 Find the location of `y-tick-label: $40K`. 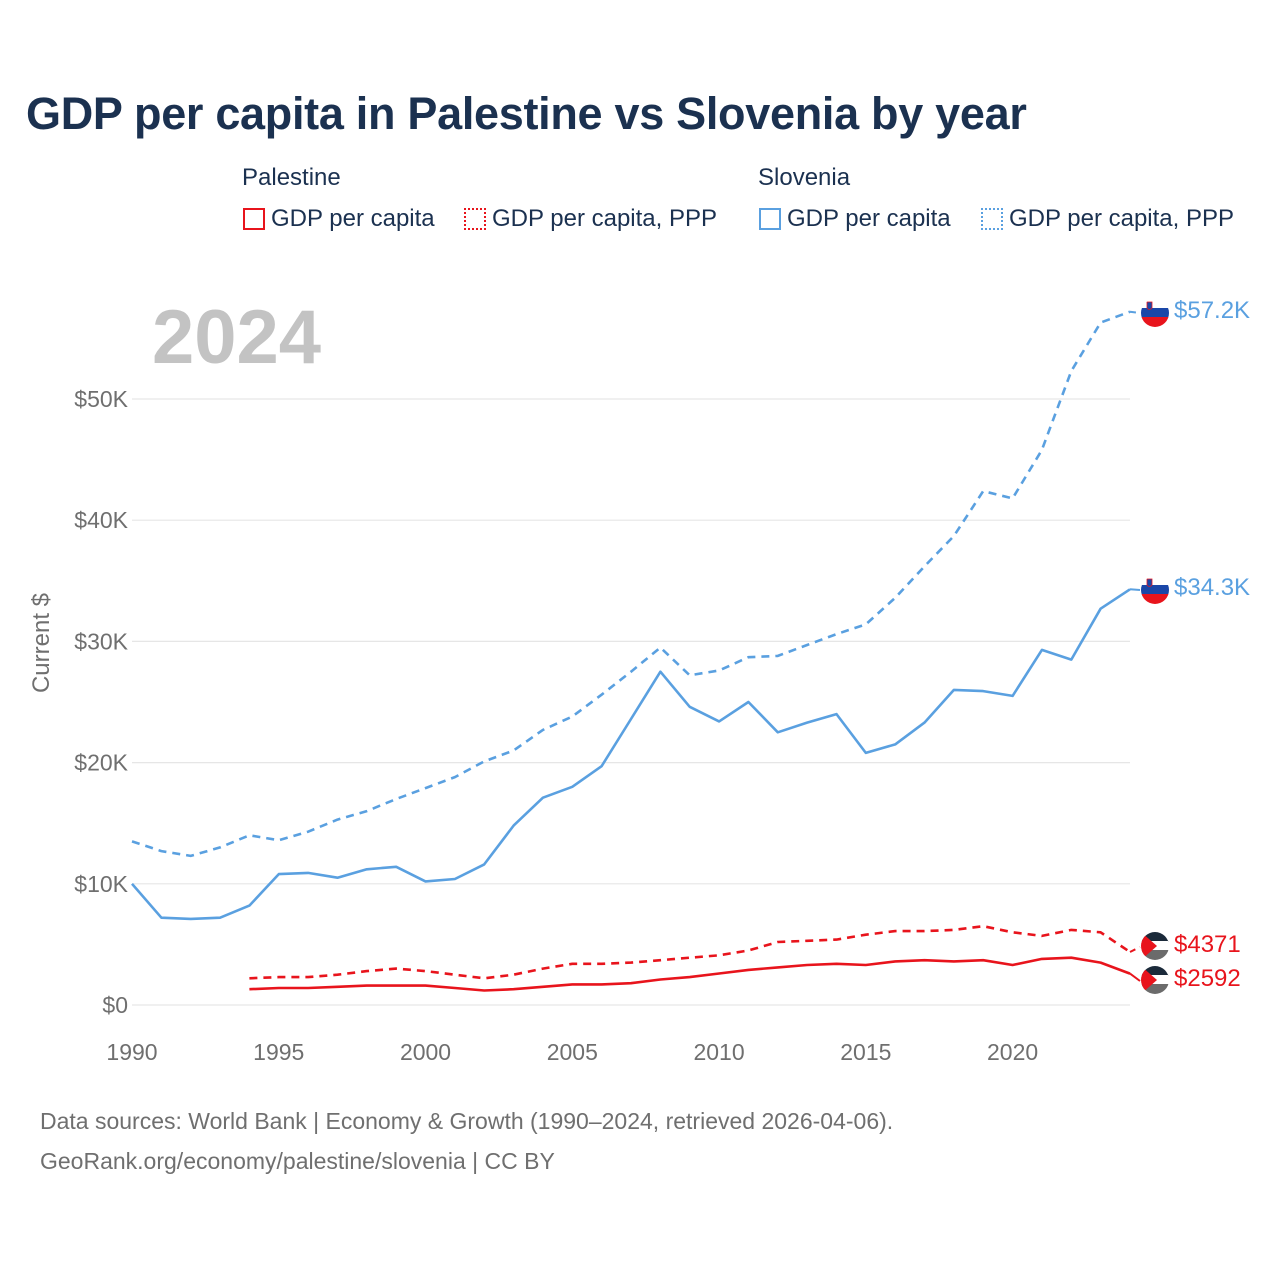

y-tick-label: $40K is located at coordinates (101, 520).